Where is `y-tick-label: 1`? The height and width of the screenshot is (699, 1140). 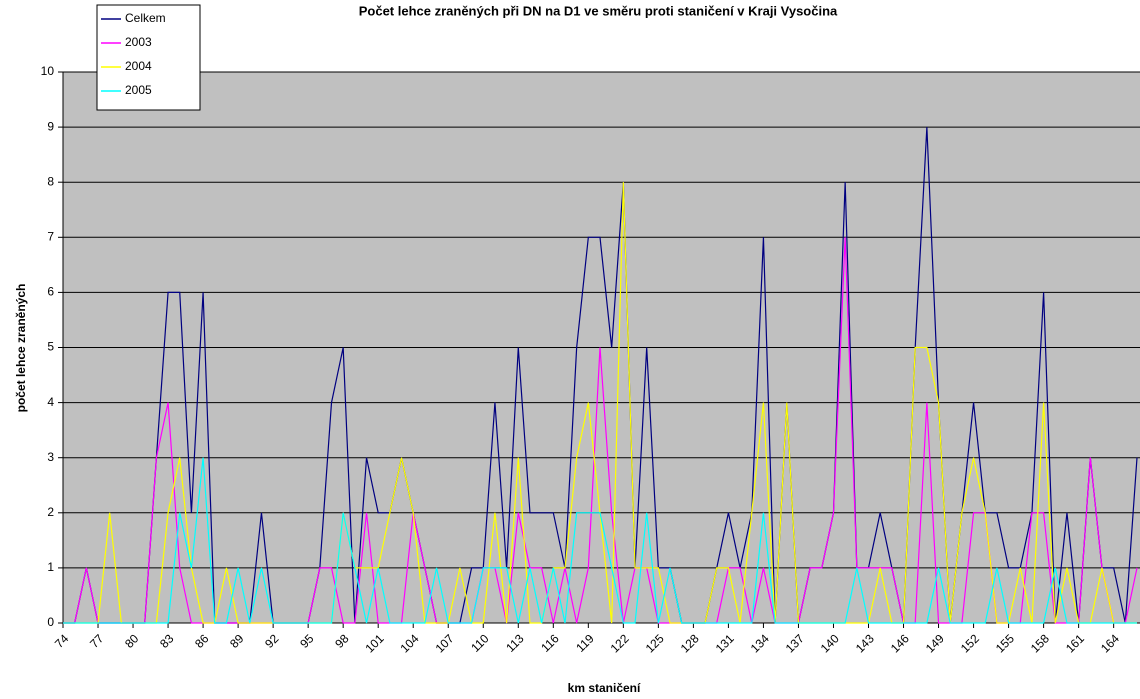
y-tick-label: 1 is located at coordinates (50, 567).